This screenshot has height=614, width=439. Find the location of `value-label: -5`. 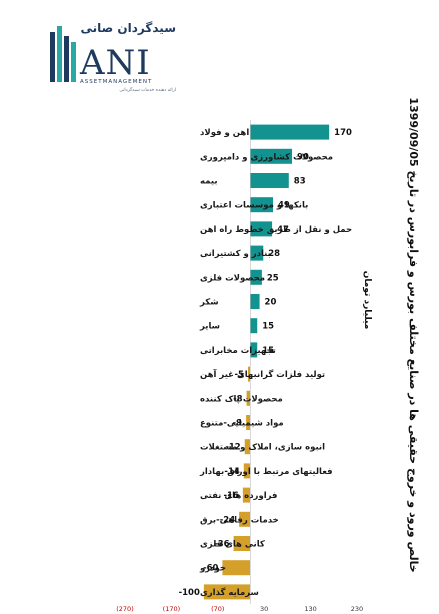

value-label: -5 is located at coordinates (240, 375).